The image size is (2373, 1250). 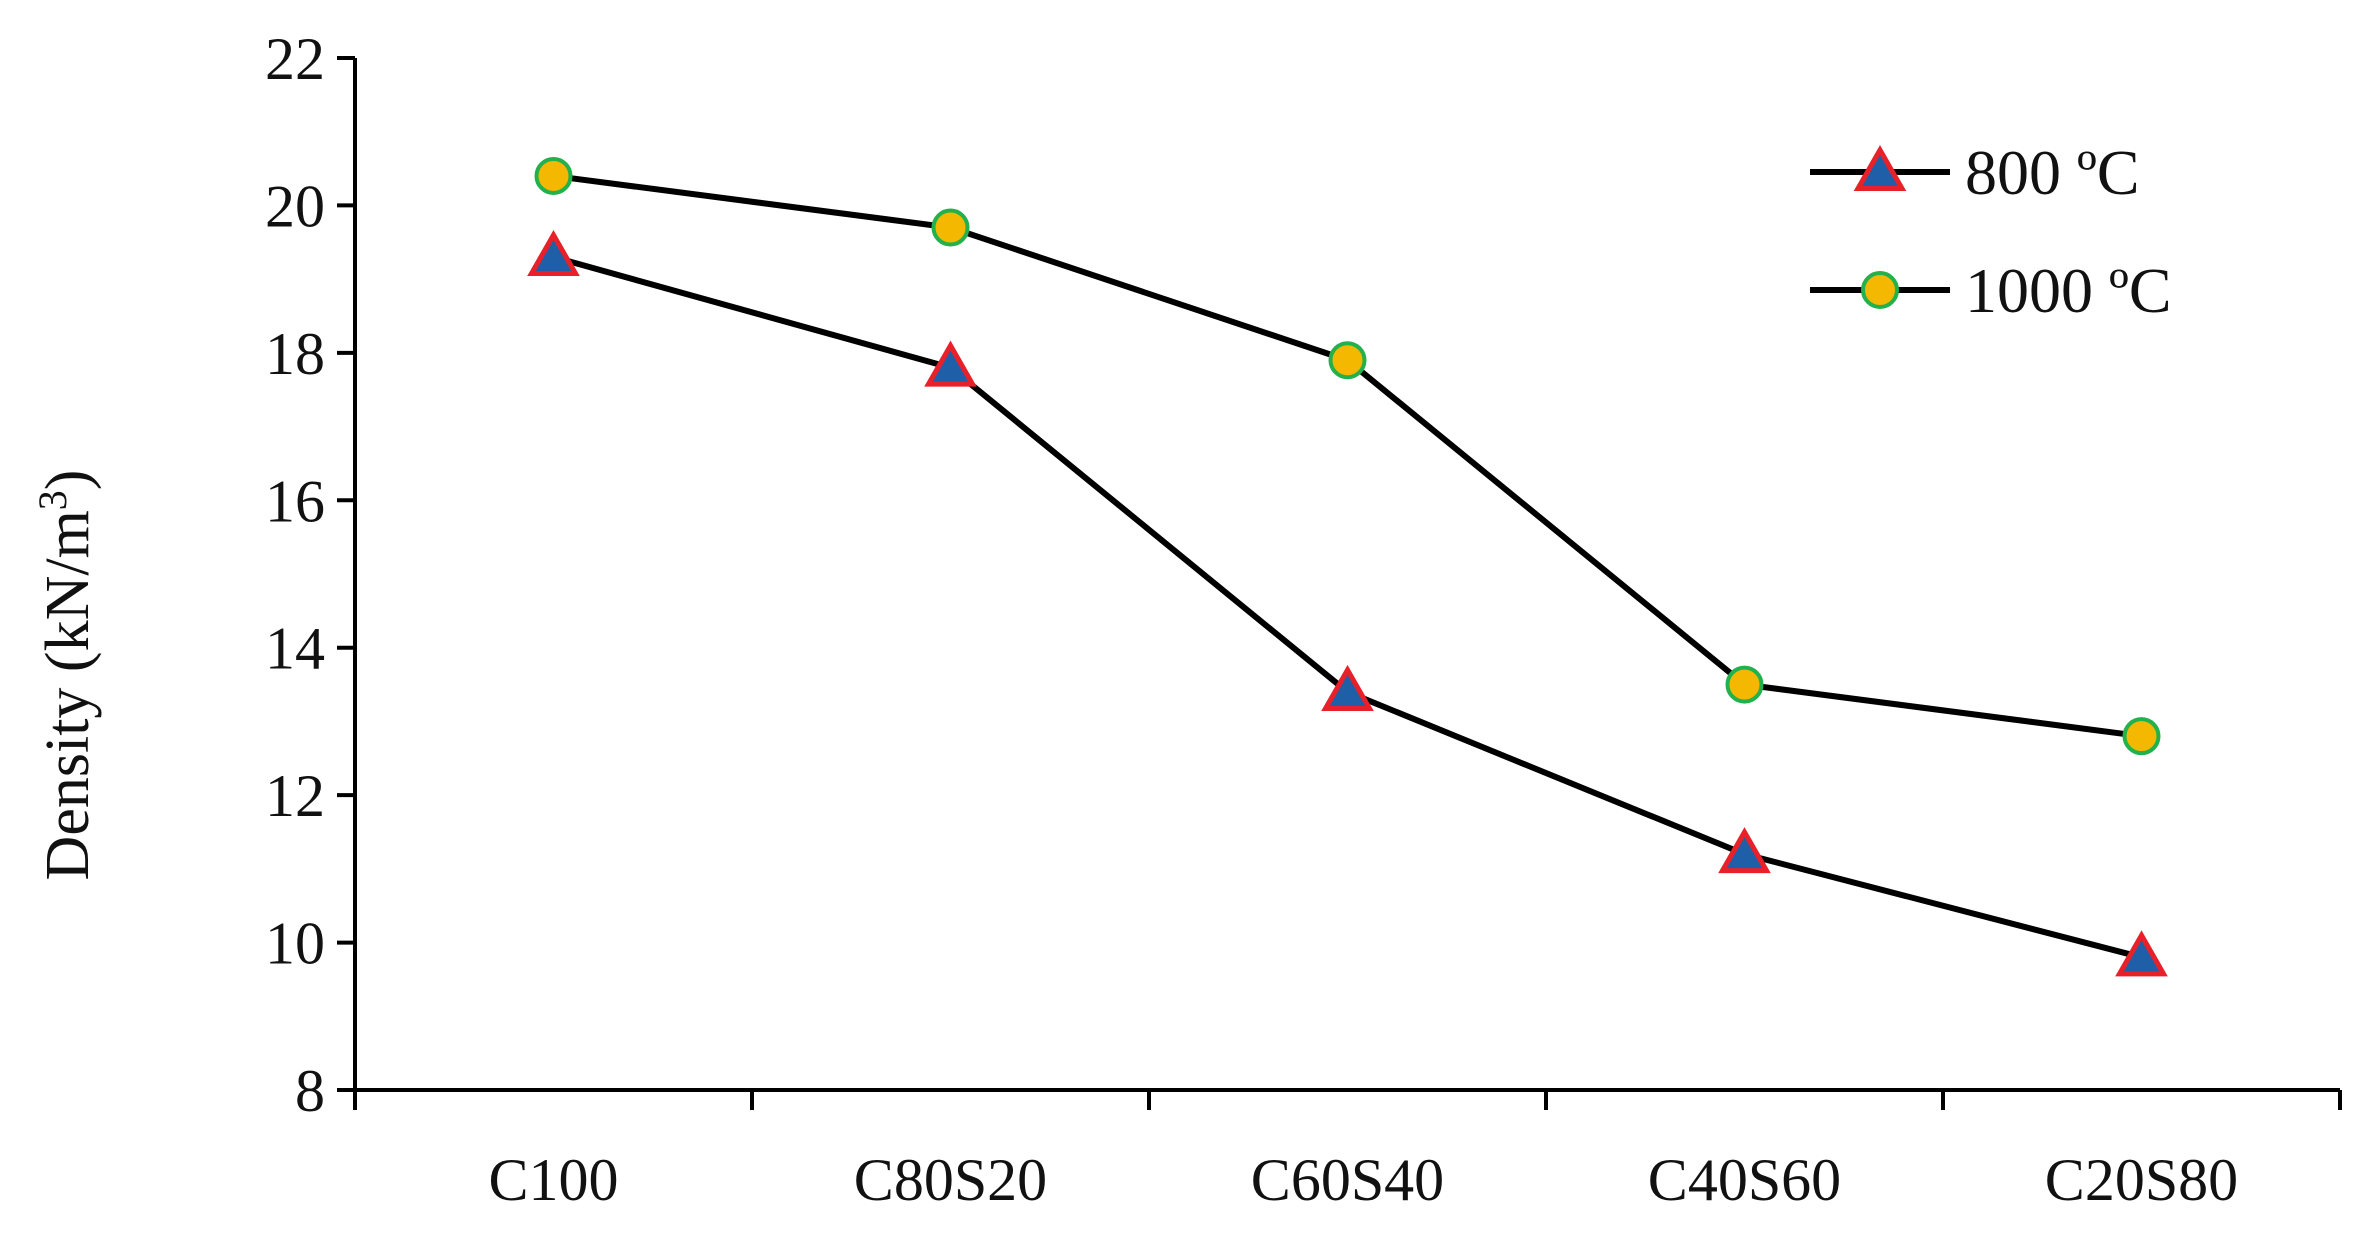 I want to click on x-axis-ticks: C100 C80S20 C60S40 C40S60 C20S80, so click(x=1347, y=1151).